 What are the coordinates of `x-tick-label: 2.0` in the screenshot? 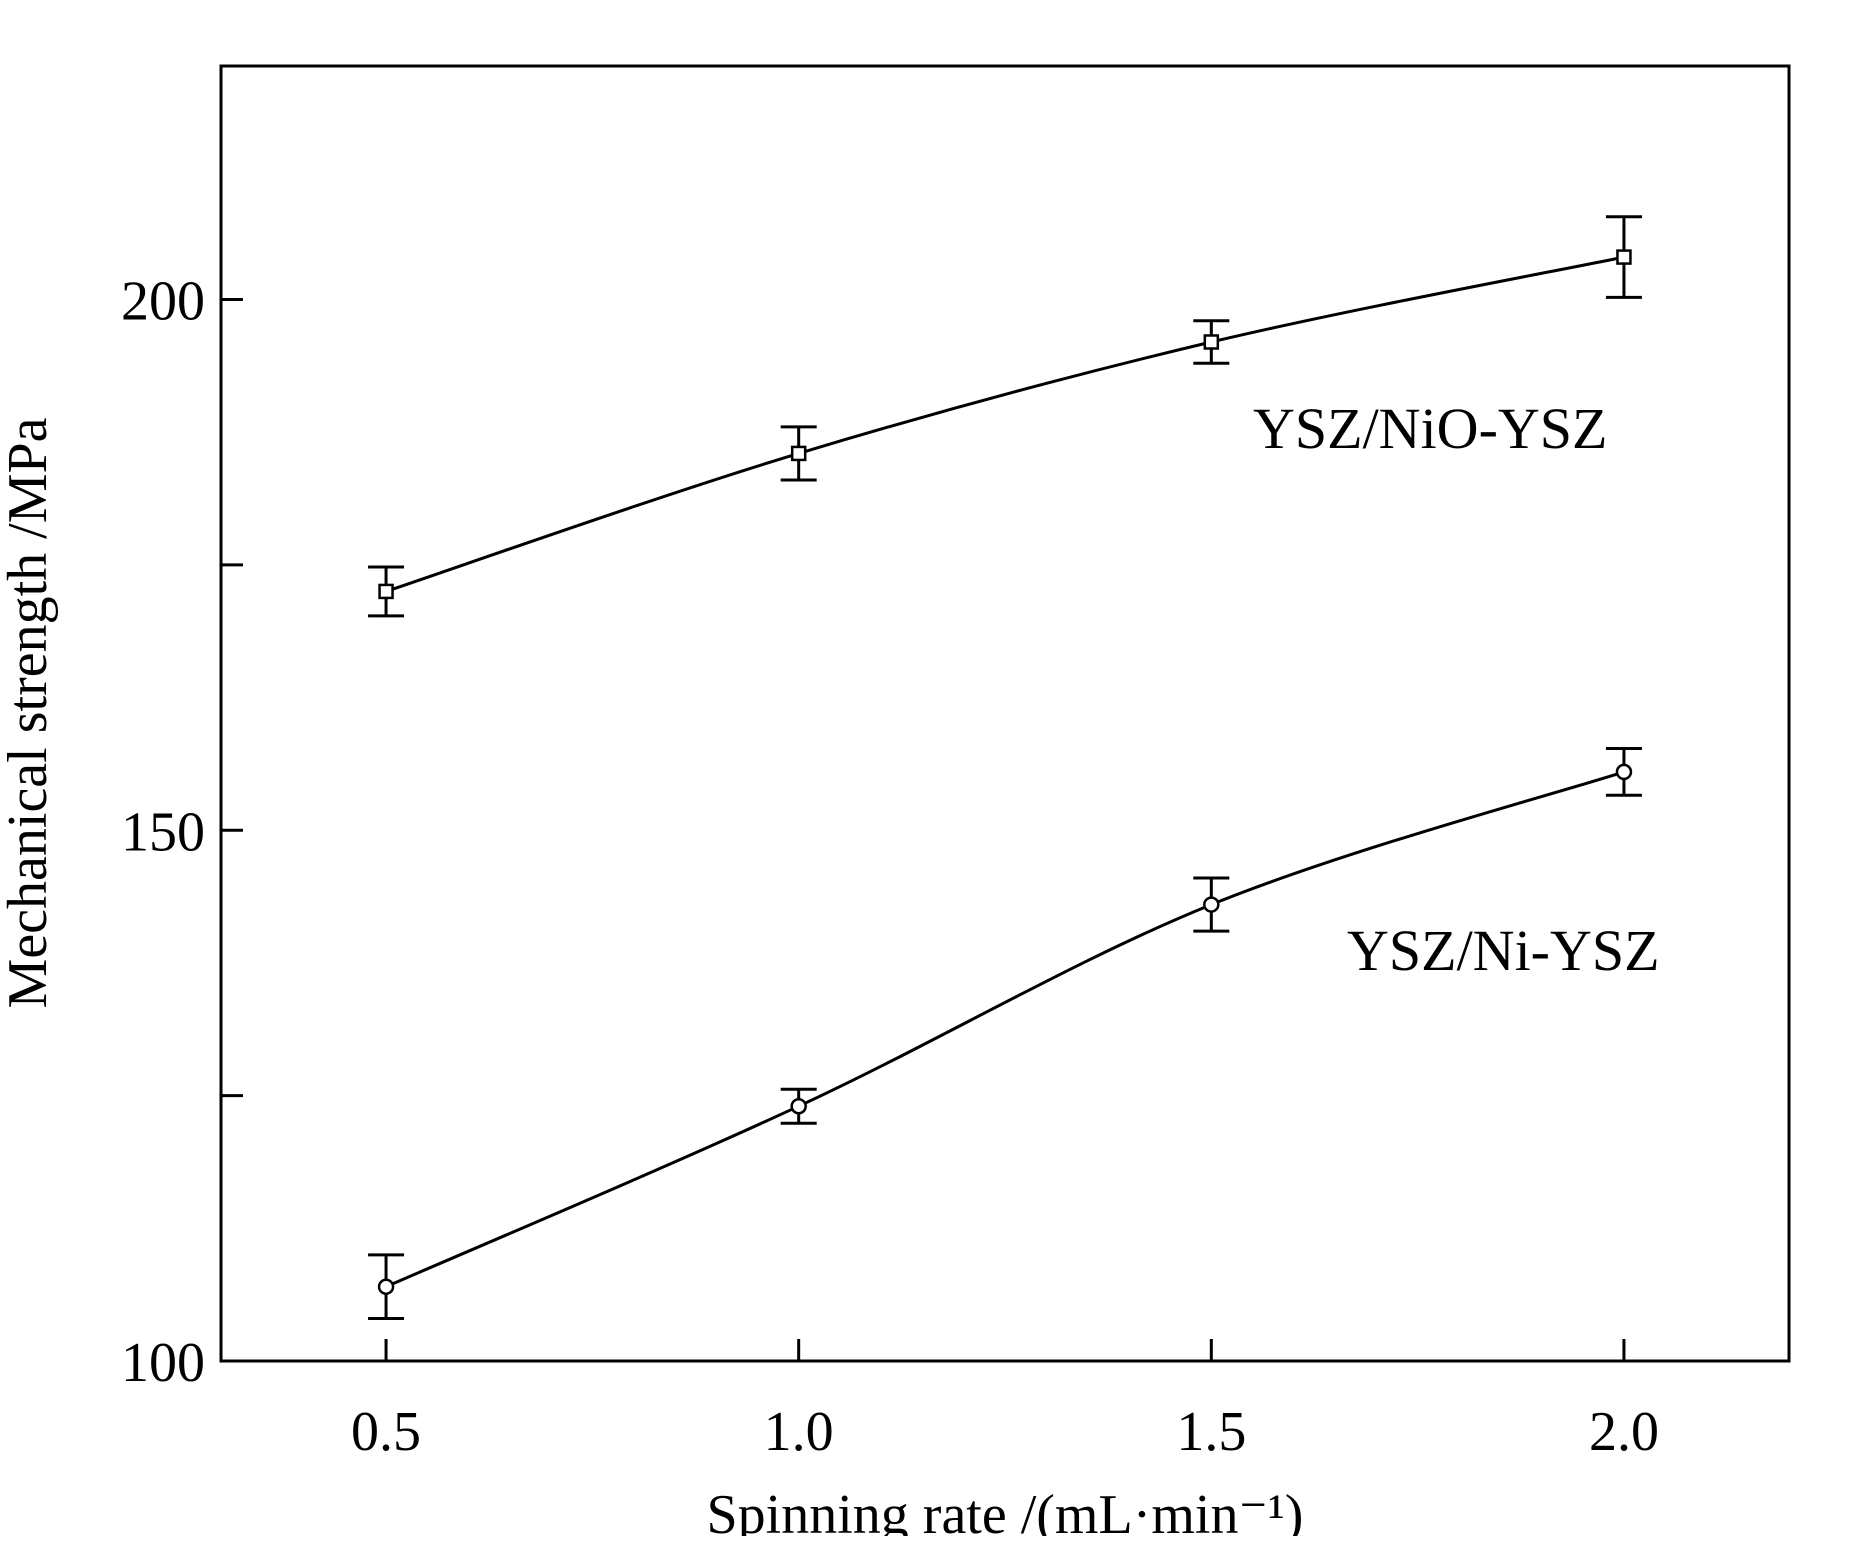 It's located at (1624, 1432).